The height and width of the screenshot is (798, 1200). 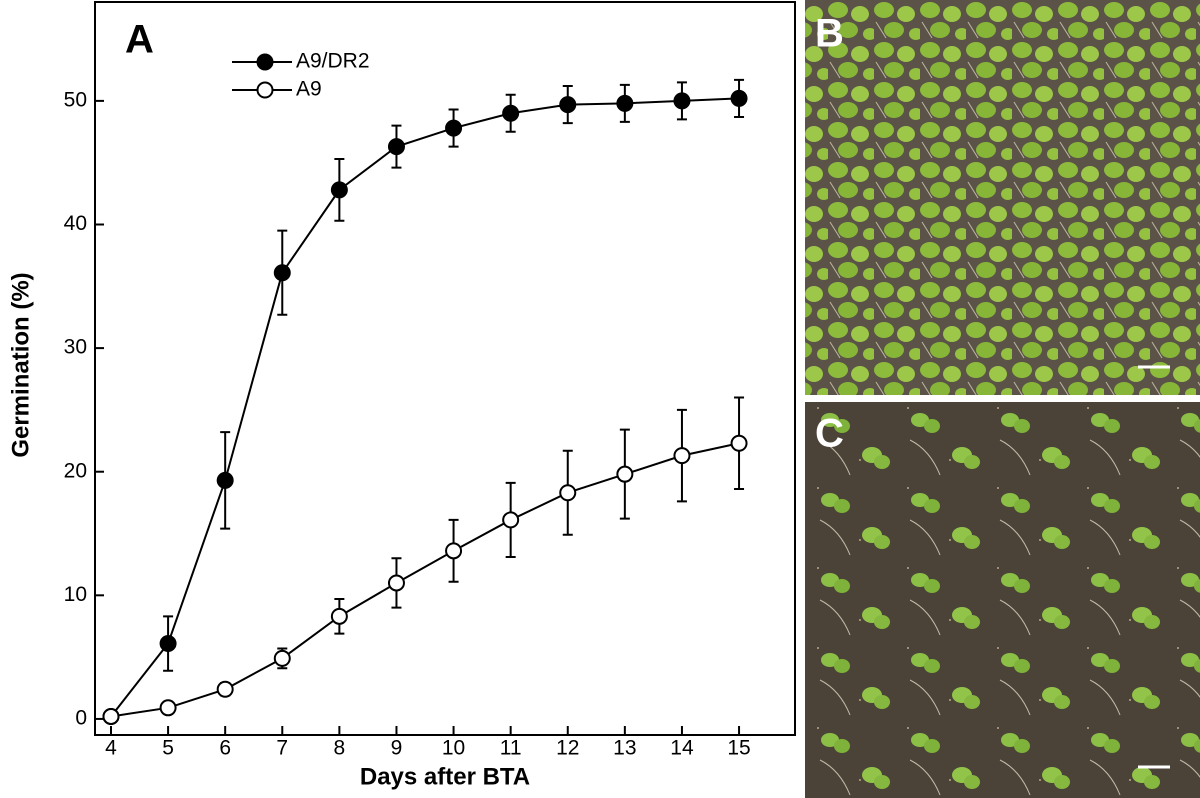 I want to click on panel-label: B, so click(x=829, y=34).